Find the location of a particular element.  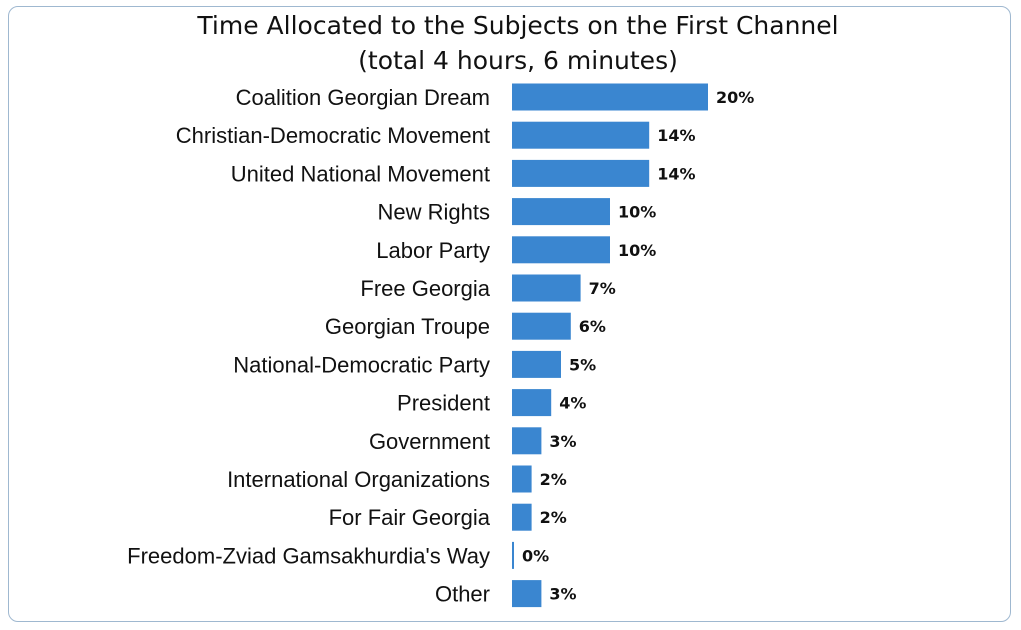

category-label: International Organizations is located at coordinates (358, 479).